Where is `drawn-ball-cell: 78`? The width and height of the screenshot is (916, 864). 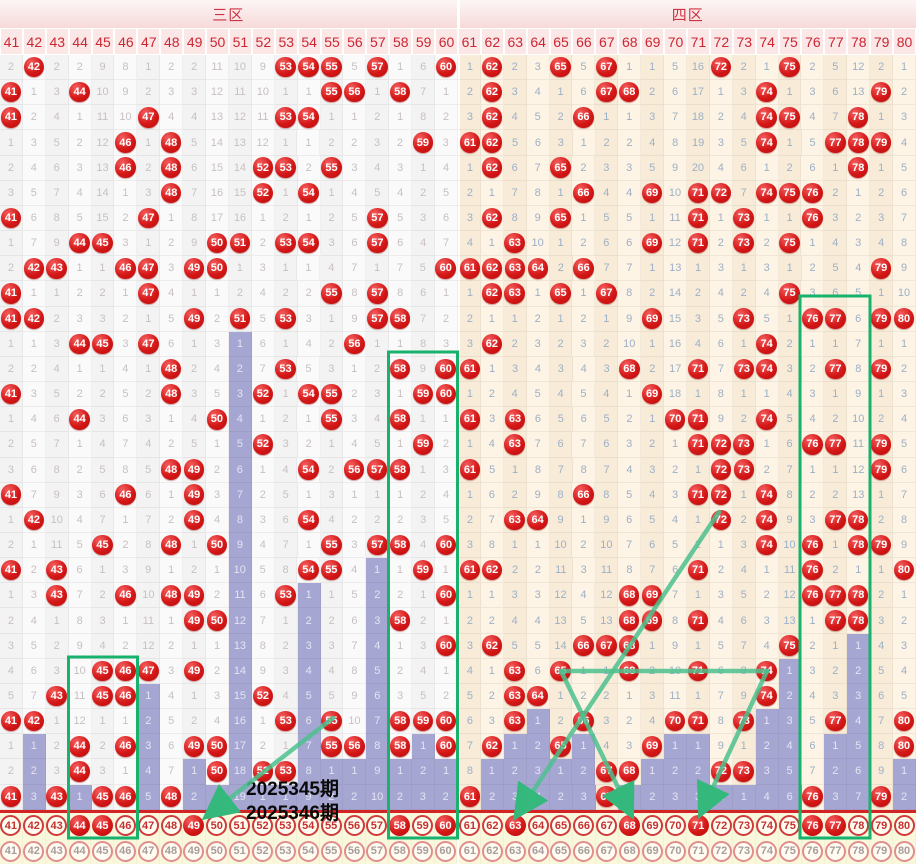
drawn-ball-cell: 78 is located at coordinates (859, 143).